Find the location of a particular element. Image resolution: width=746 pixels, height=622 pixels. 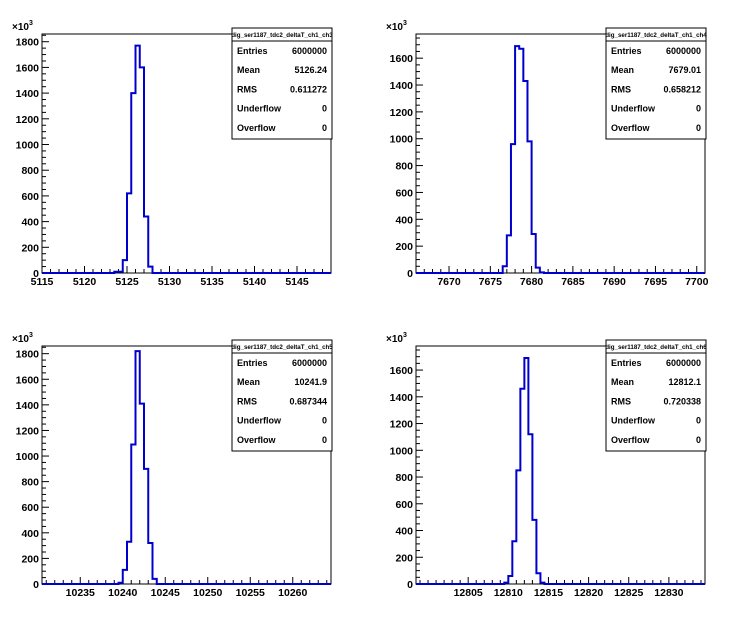

x-tick-label: 7675 is located at coordinates (491, 282).